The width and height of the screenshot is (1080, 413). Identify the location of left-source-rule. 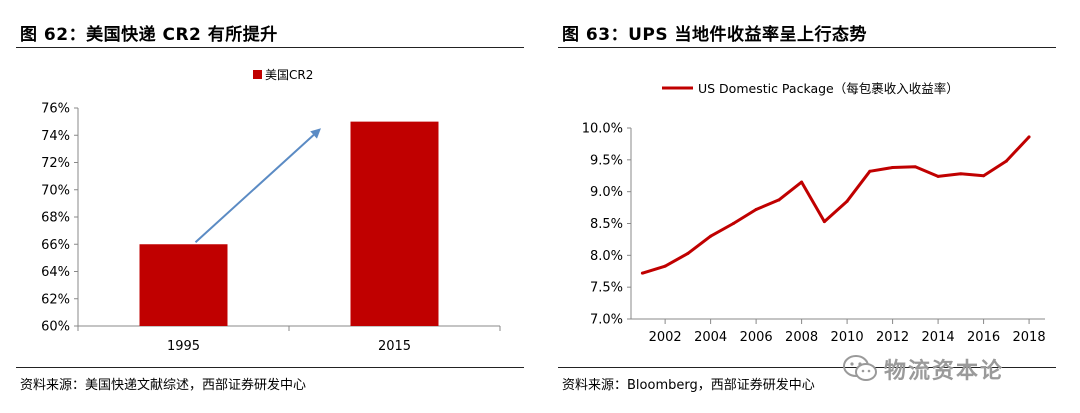
(270, 367).